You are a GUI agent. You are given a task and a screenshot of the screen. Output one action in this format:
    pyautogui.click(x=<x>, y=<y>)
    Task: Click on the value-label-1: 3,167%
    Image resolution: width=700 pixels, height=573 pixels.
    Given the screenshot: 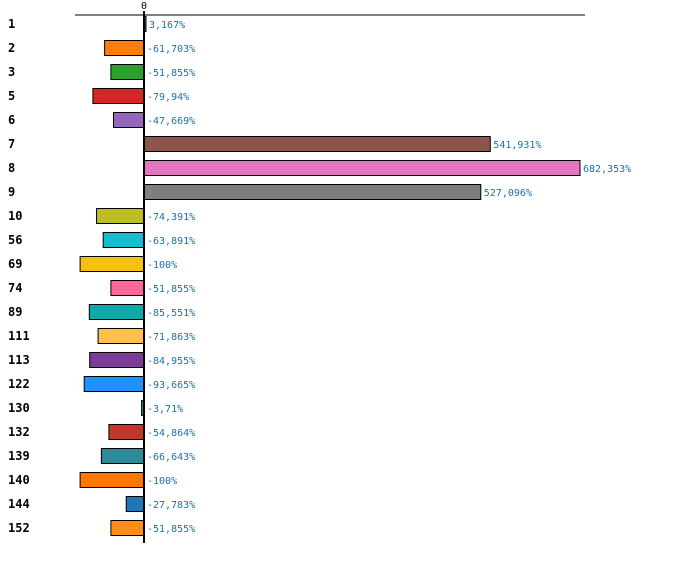 What is the action you would take?
    pyautogui.click(x=167, y=25)
    